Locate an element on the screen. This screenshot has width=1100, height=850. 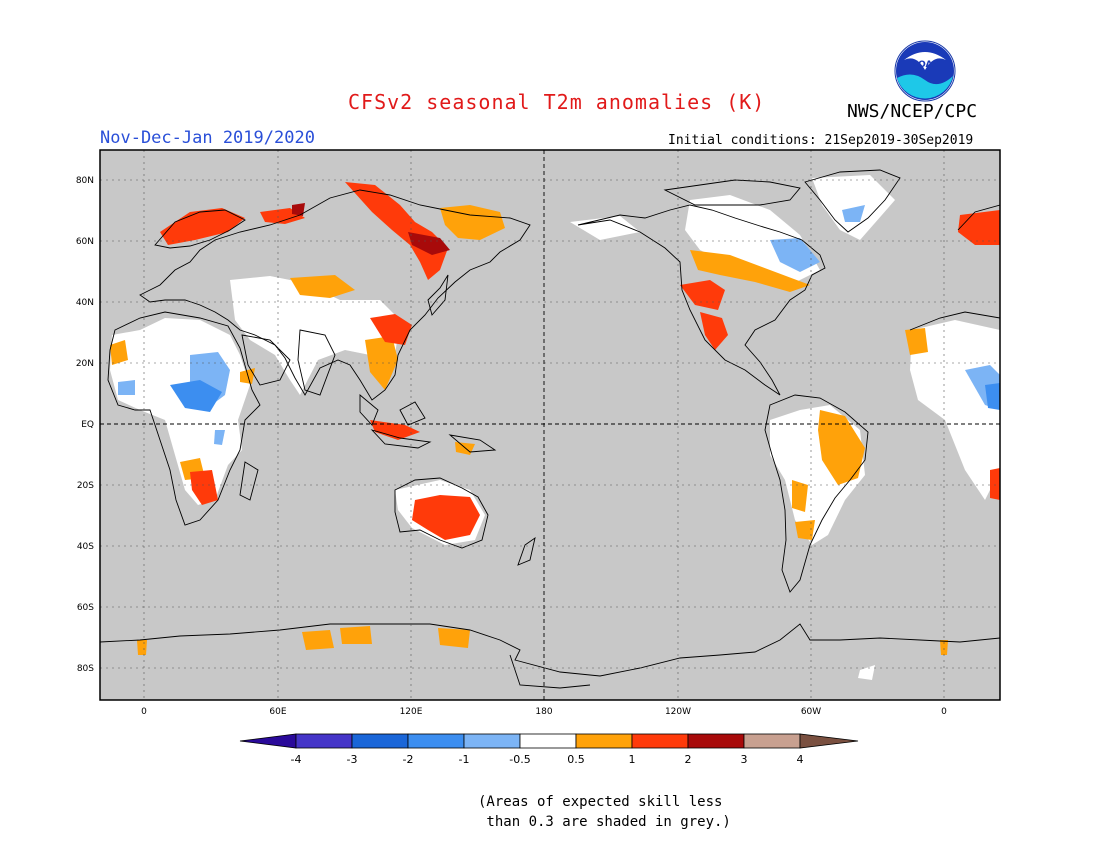
anomaly-neg-1-2-regions is located at coordinates (585, 396).